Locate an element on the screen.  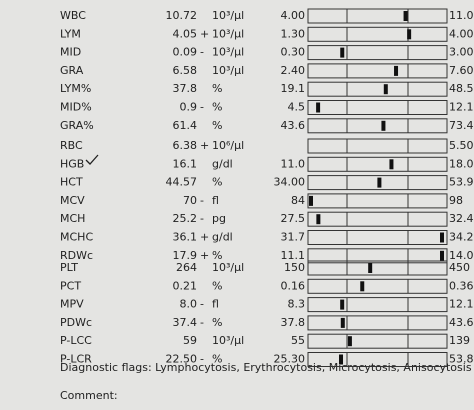
range-high: 98 is located at coordinates (456, 200).